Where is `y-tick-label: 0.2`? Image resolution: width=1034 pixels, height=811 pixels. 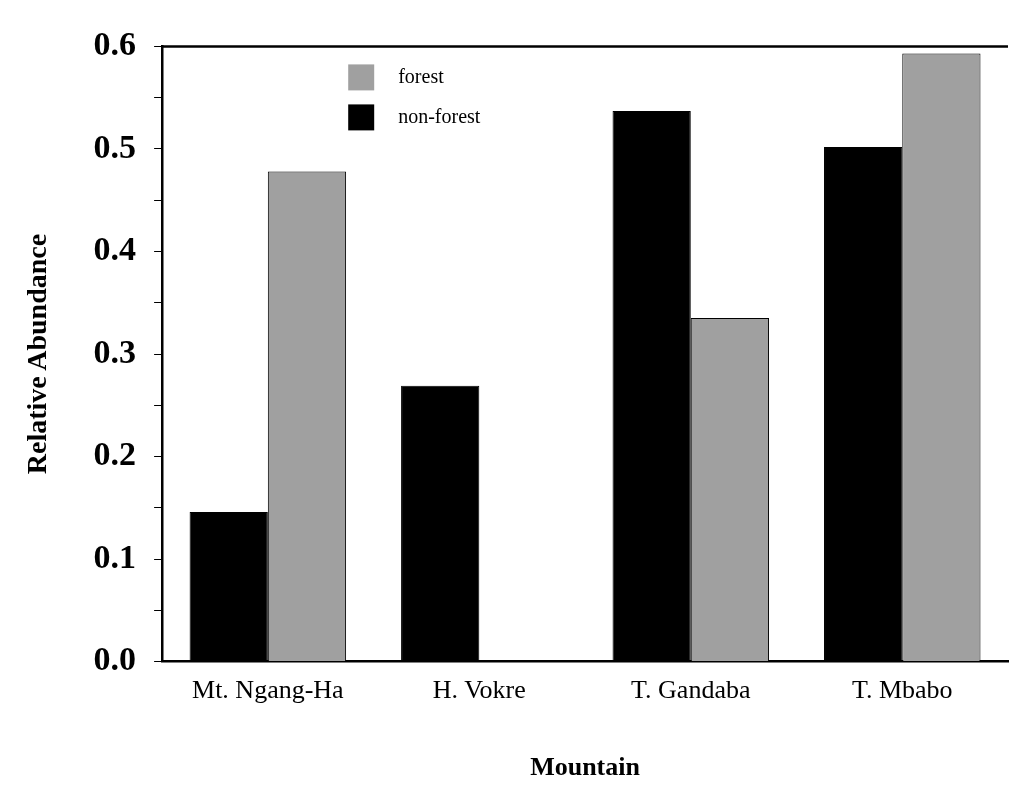 y-tick-label: 0.2 is located at coordinates (115, 454).